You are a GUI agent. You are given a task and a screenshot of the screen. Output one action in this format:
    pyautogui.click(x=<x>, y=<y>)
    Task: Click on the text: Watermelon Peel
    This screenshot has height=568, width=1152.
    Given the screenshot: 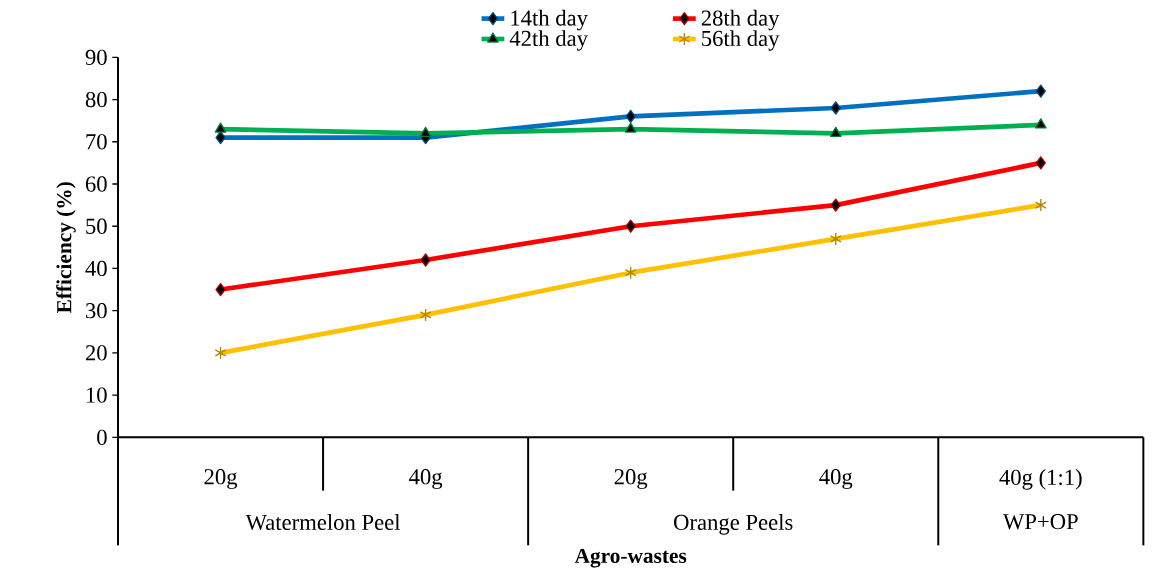 What is the action you would take?
    pyautogui.click(x=323, y=522)
    